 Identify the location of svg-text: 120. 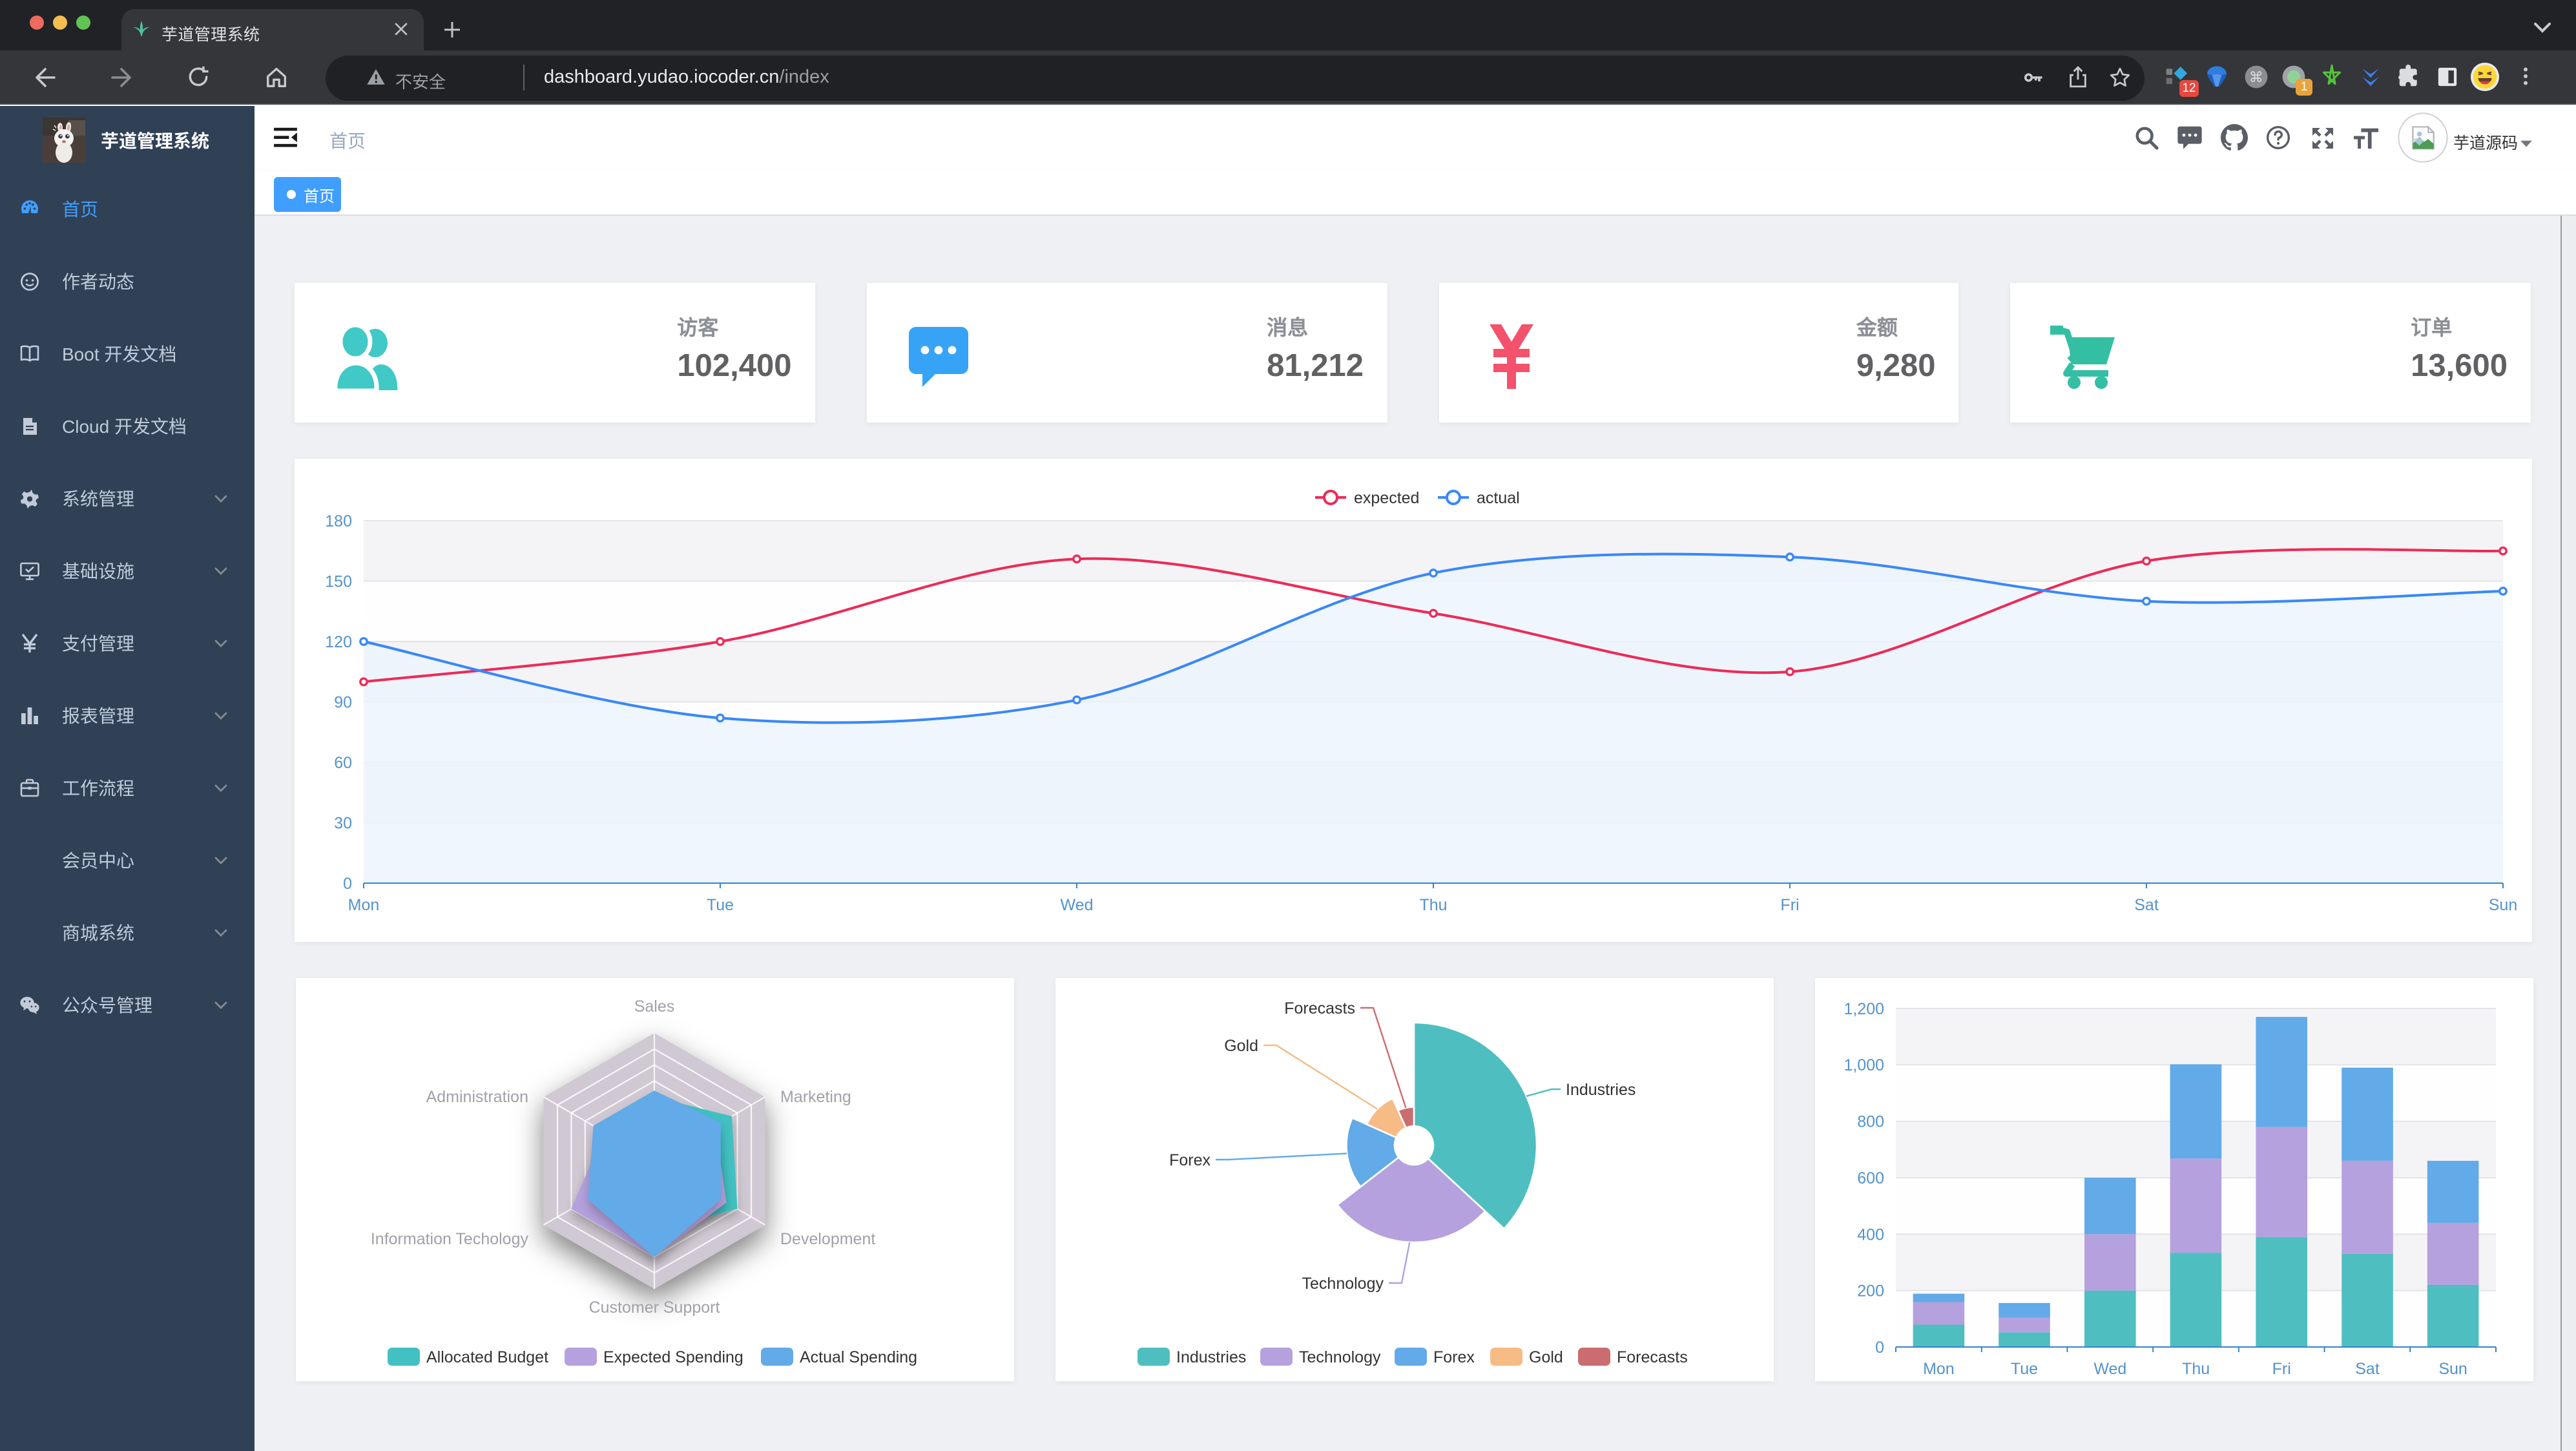
(338, 642).